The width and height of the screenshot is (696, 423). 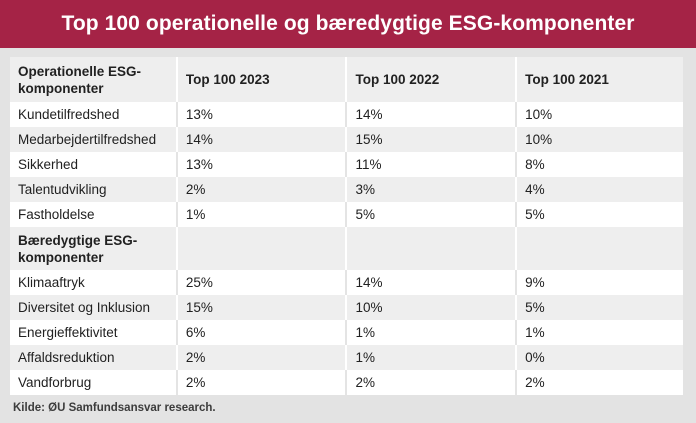 What do you see at coordinates (55, 382) in the screenshot?
I see `row-label: Vandforbrug` at bounding box center [55, 382].